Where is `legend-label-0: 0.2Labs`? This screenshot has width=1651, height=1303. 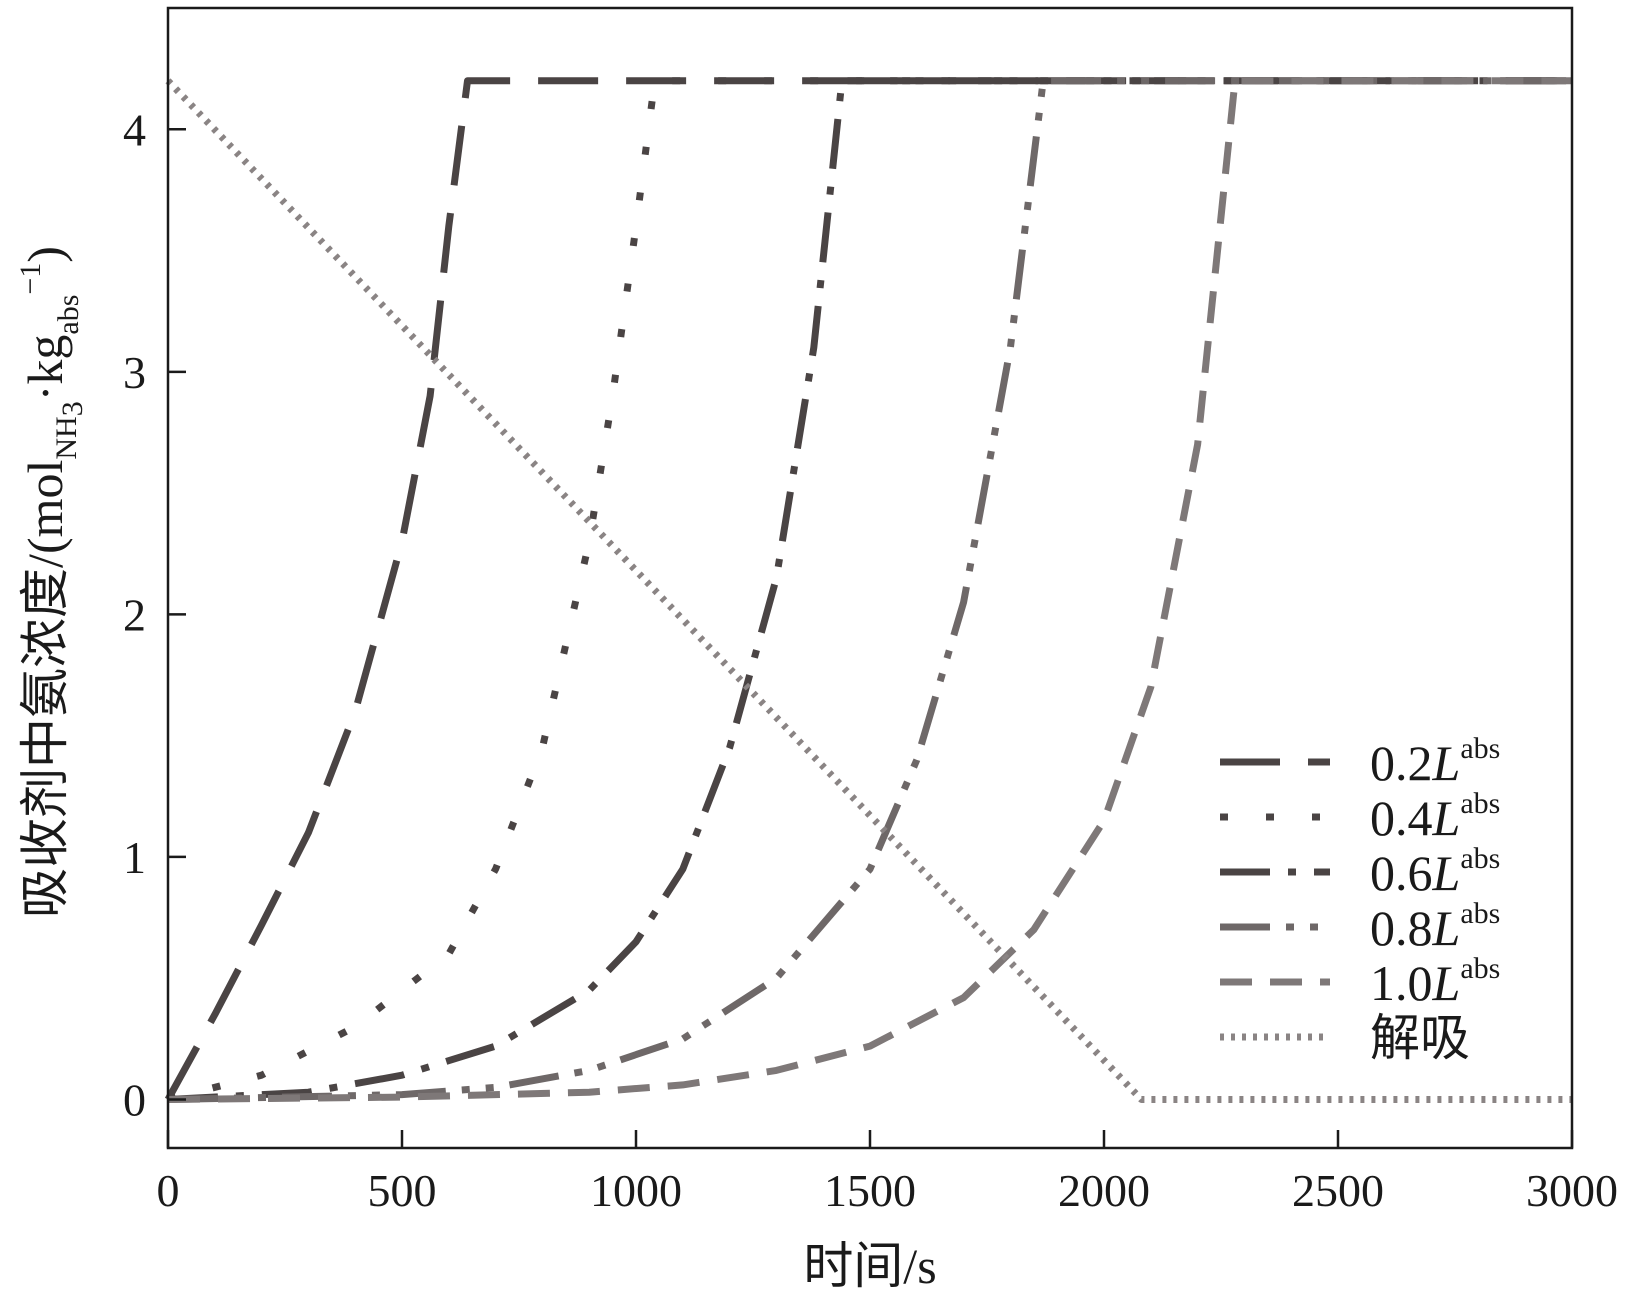
legend-label-0: 0.2Labs is located at coordinates (1435, 761).